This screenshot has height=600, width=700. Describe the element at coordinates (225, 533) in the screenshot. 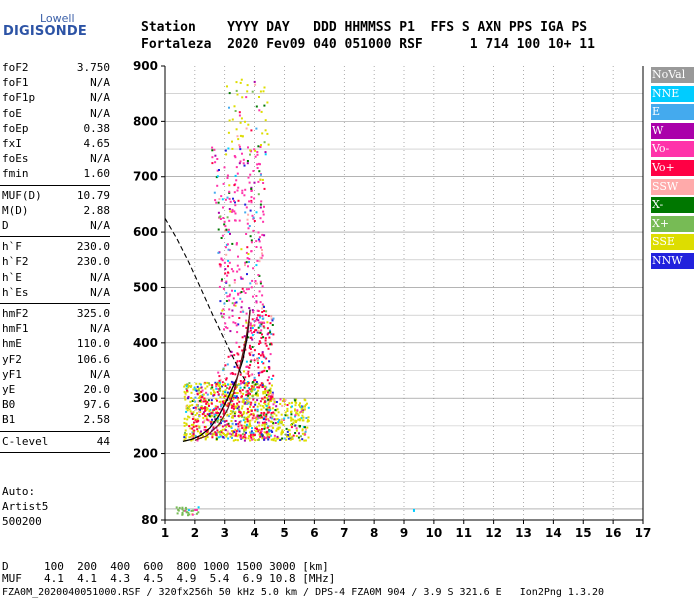

I see `x-tick-label: 3` at that location.